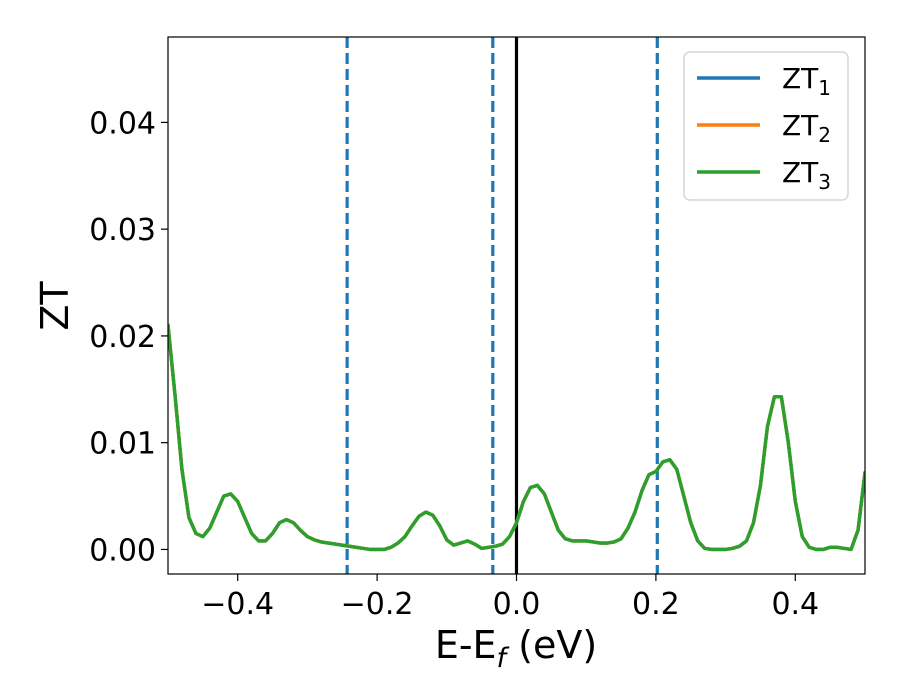 The image size is (900, 700). What do you see at coordinates (517, 604) in the screenshot?
I see `x-tick-label: 0.0` at bounding box center [517, 604].